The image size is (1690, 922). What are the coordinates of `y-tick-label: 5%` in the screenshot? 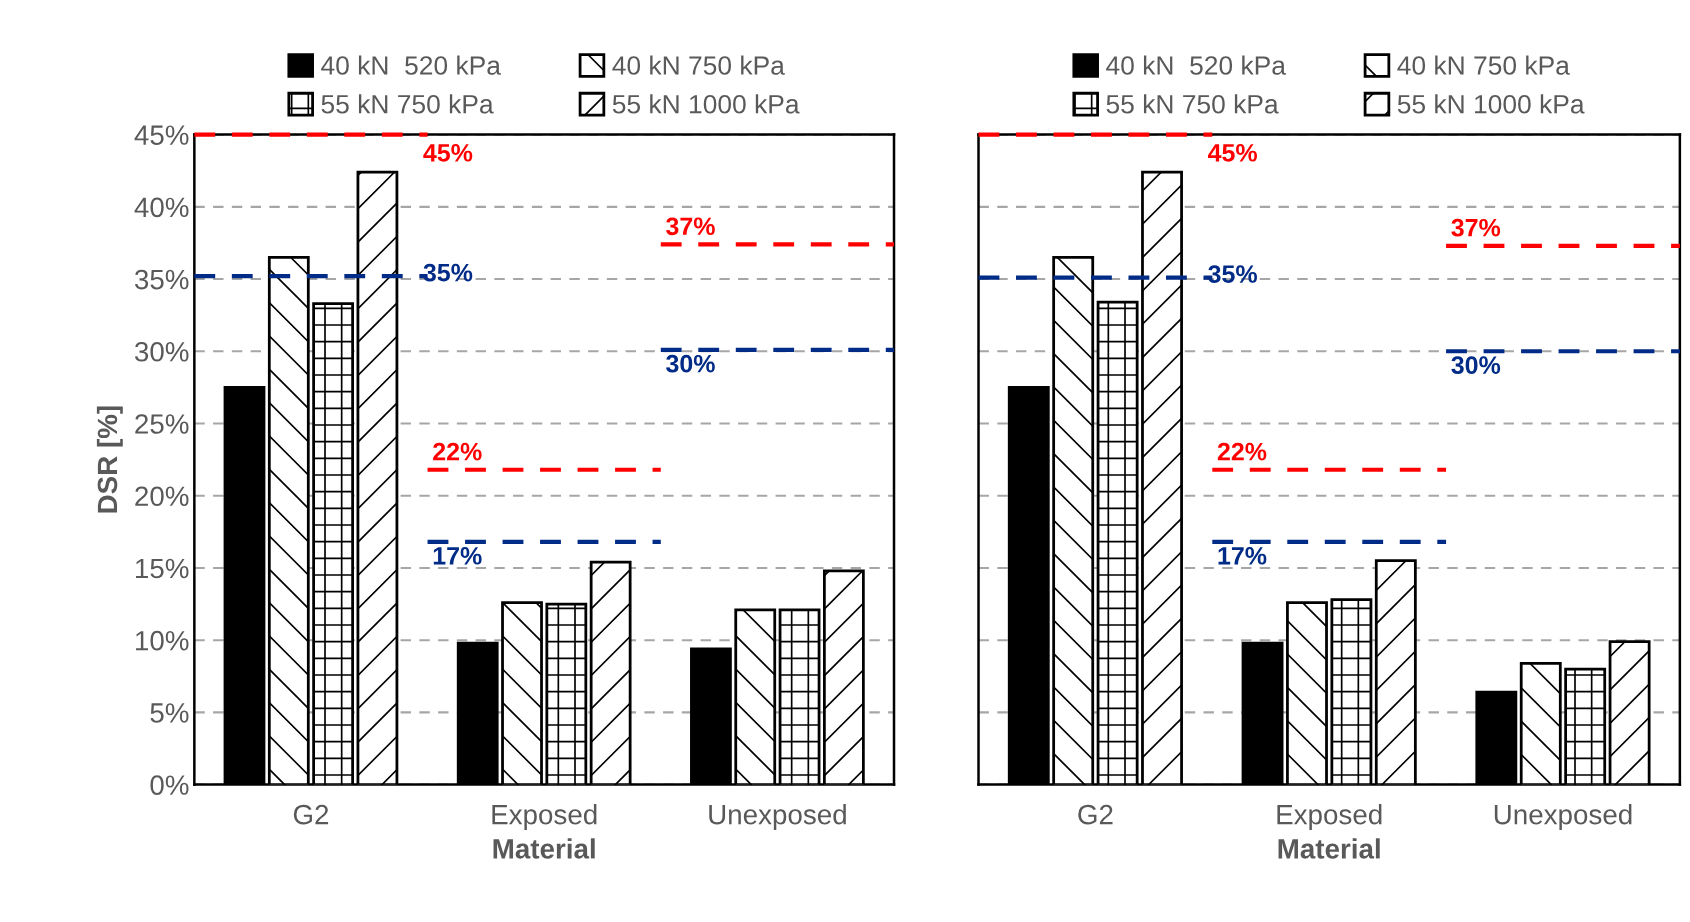 It's located at (169, 713).